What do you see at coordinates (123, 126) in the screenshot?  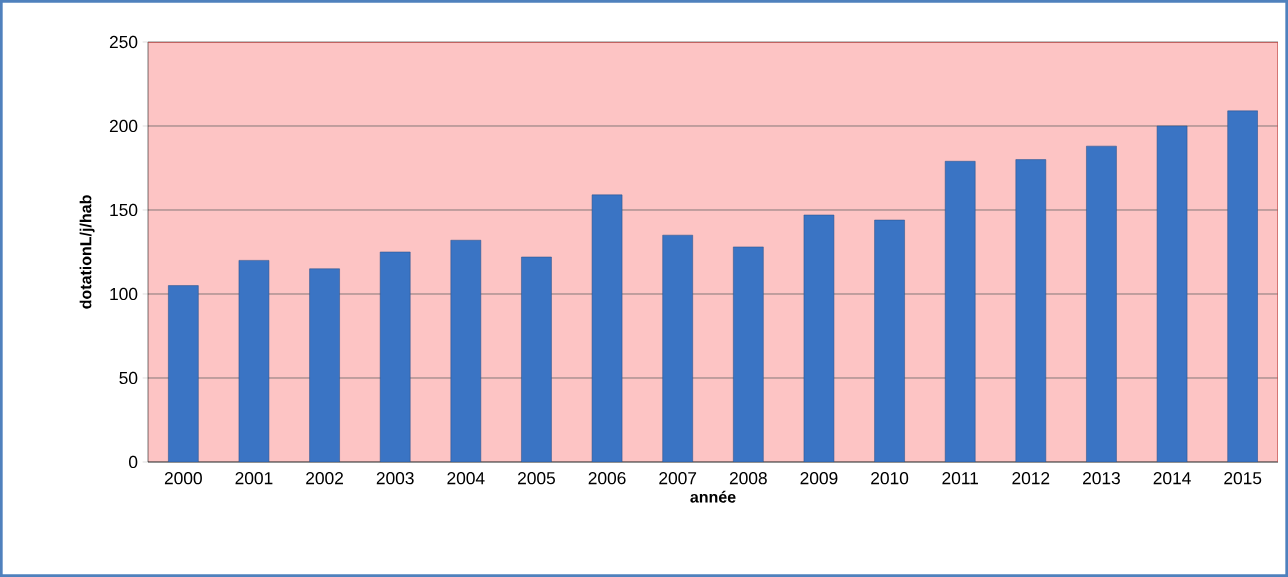 I see `y-tick-label: 200` at bounding box center [123, 126].